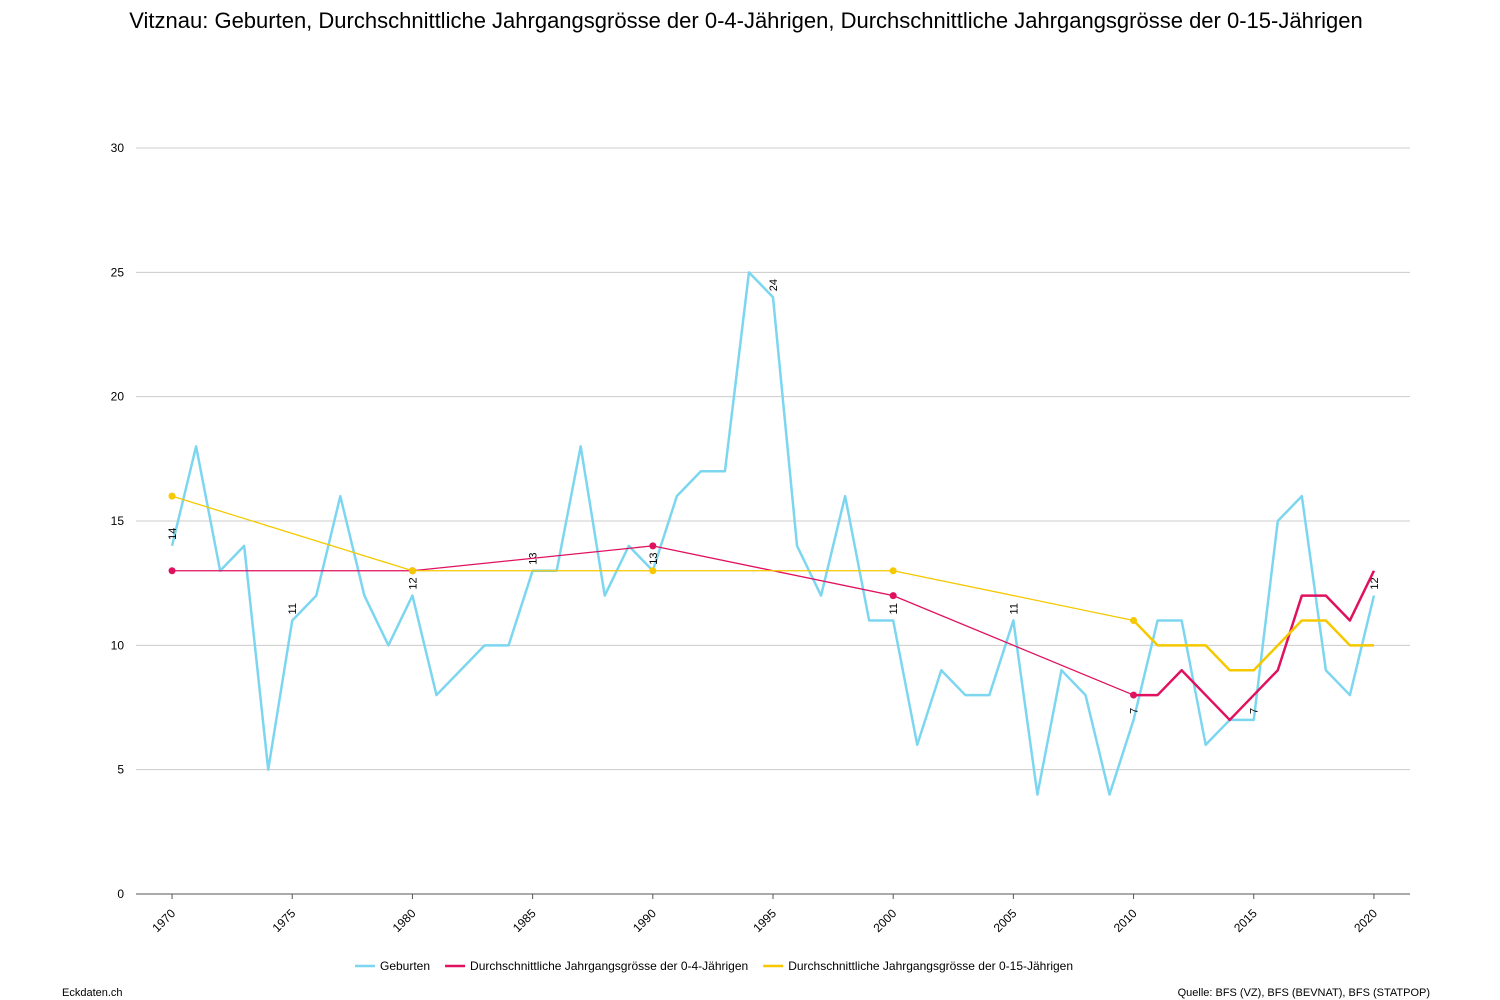 The image size is (1500, 1000). What do you see at coordinates (1005, 920) in the screenshot?
I see `x-tick-label: 2005` at bounding box center [1005, 920].